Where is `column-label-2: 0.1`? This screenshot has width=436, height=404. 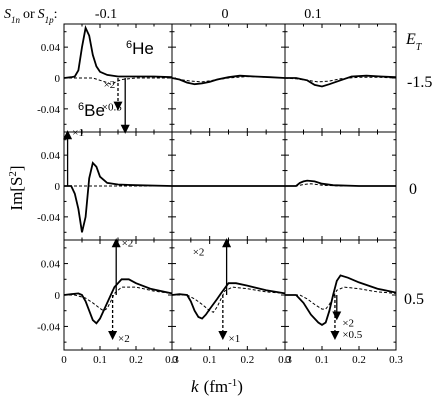 column-label-2: 0.1 is located at coordinates (313, 14).